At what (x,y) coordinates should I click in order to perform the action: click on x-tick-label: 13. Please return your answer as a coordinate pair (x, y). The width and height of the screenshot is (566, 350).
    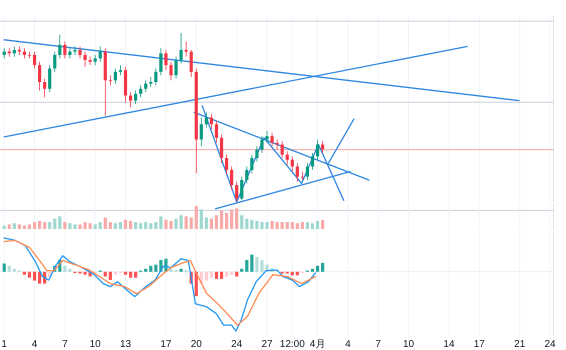
    Looking at the image, I should click on (126, 344).